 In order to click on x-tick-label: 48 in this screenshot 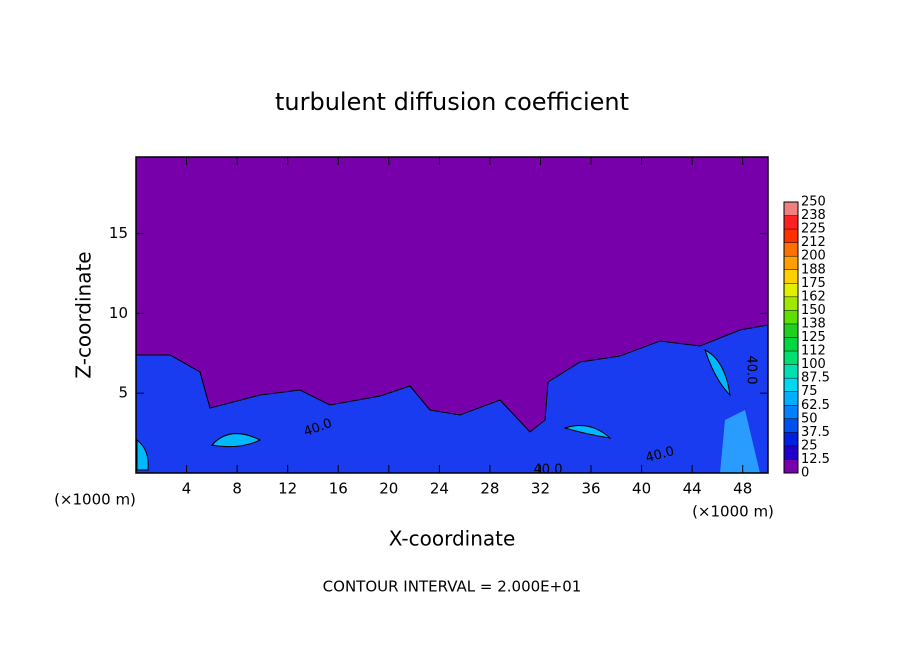, I will do `click(742, 489)`.